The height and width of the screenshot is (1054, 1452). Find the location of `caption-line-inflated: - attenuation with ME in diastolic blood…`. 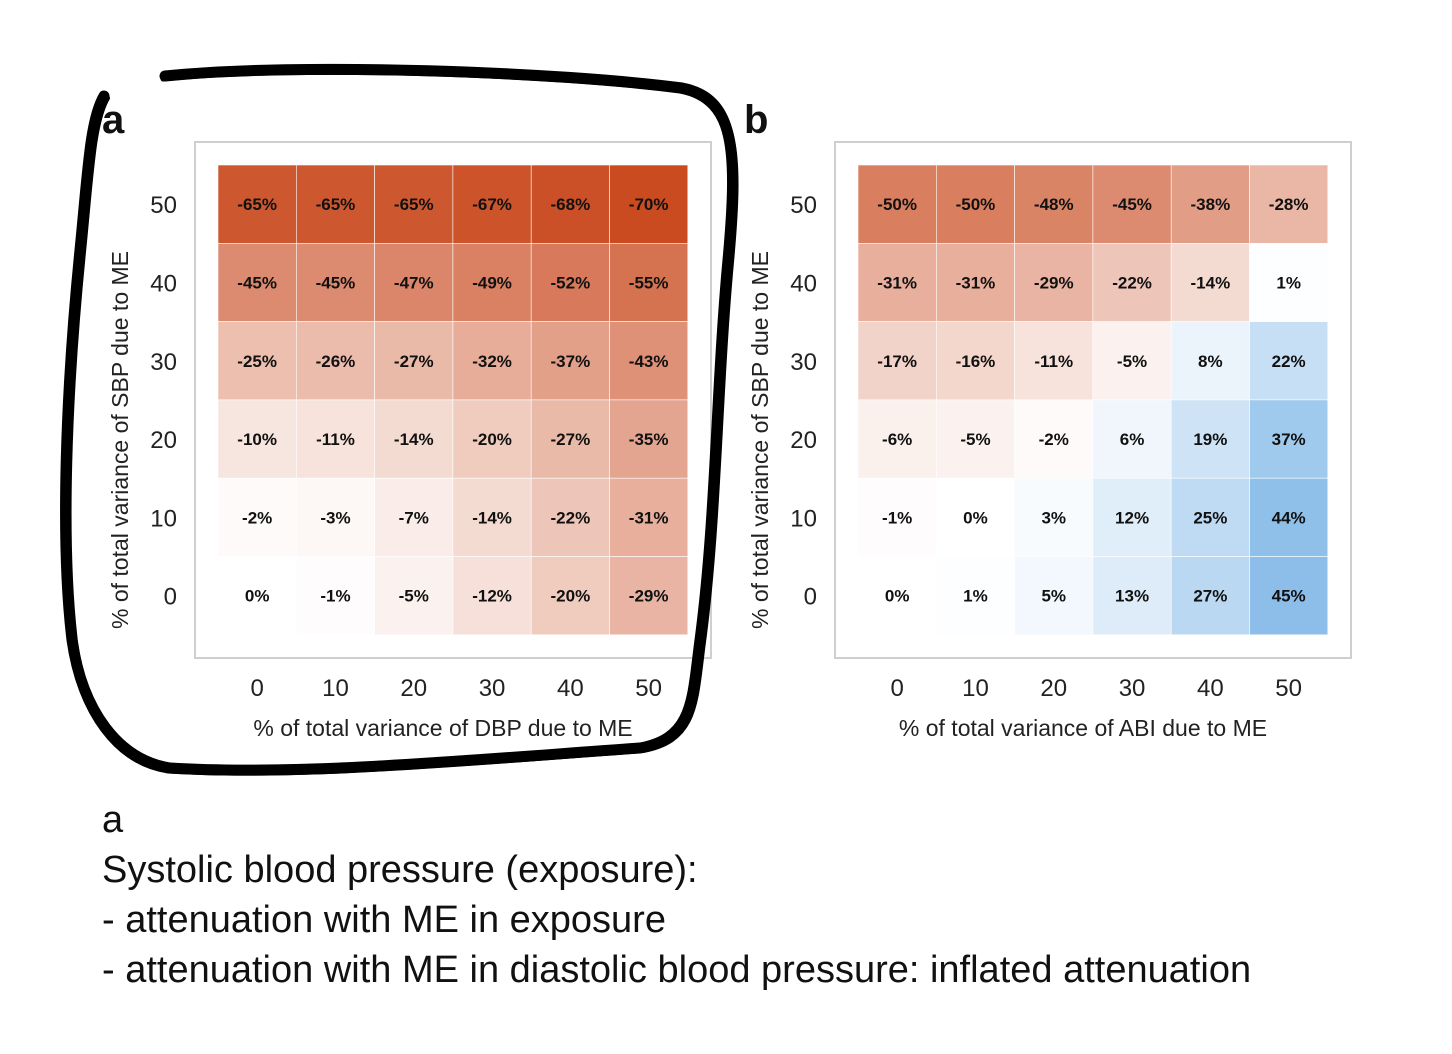

caption-line-inflated: - attenuation with ME in diastolic blood… is located at coordinates (677, 970).